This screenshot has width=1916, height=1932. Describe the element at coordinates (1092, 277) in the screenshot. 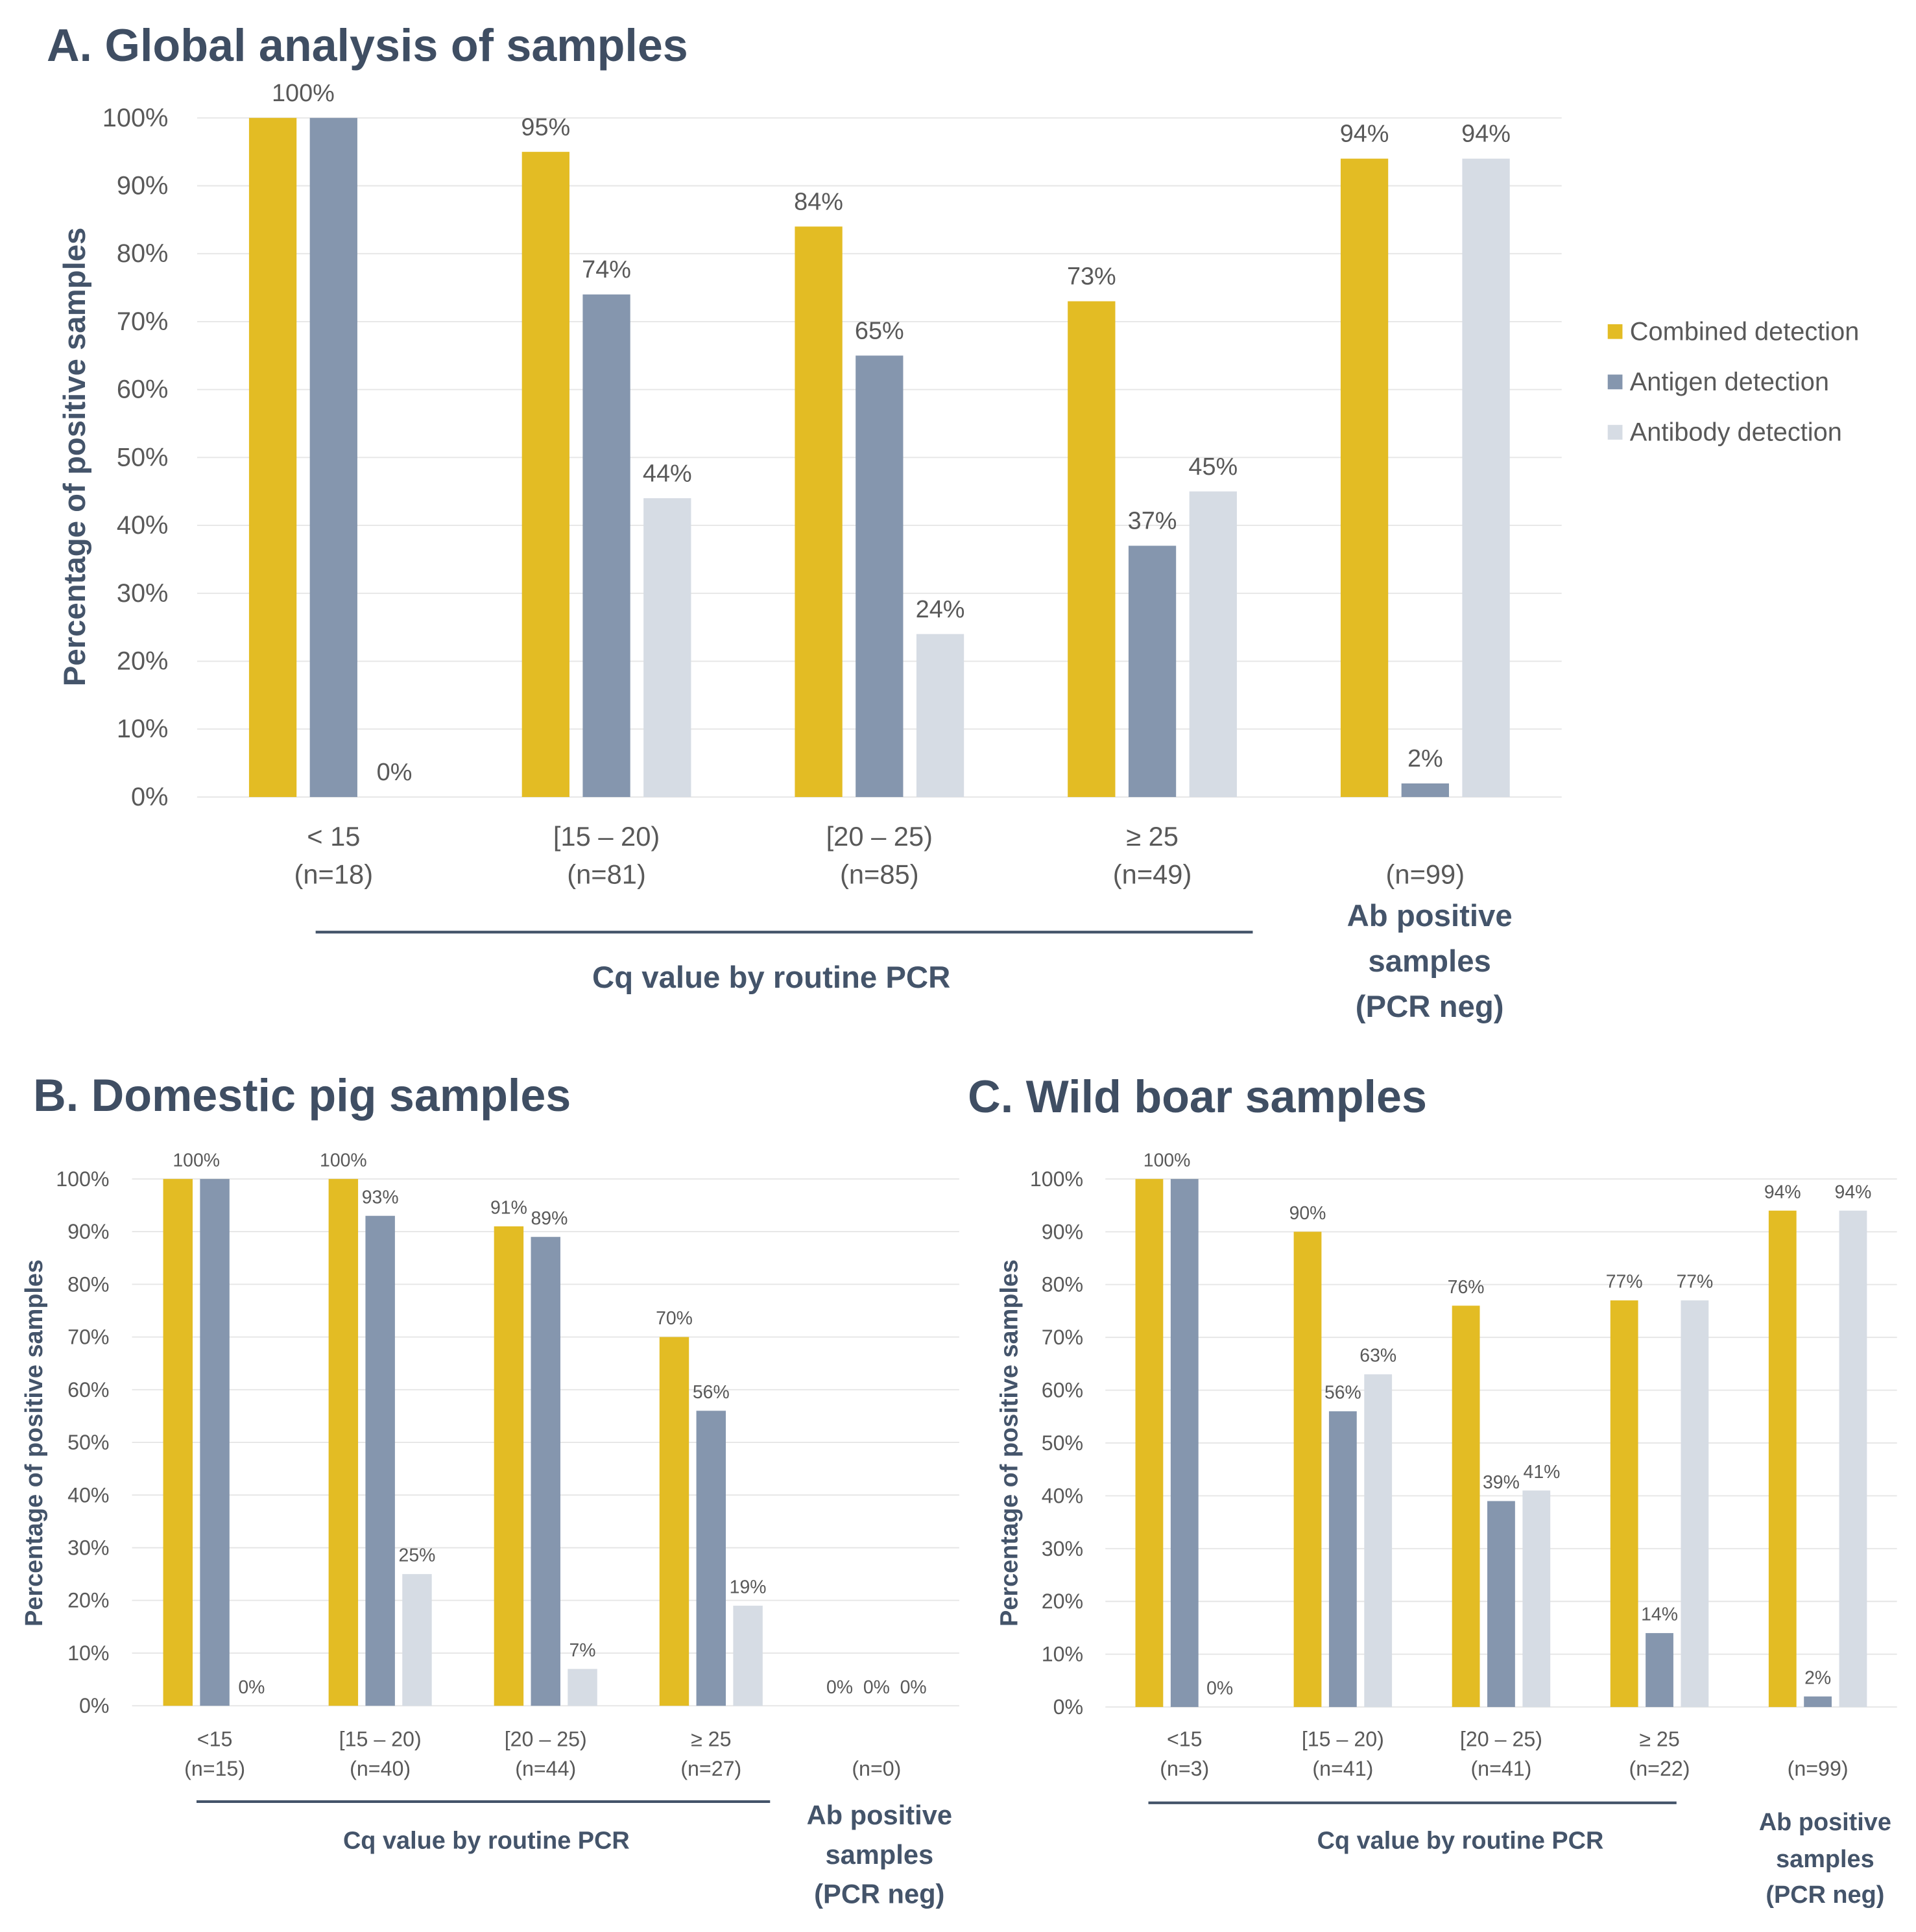

I see `data-label-combined-detection: 73%` at that location.